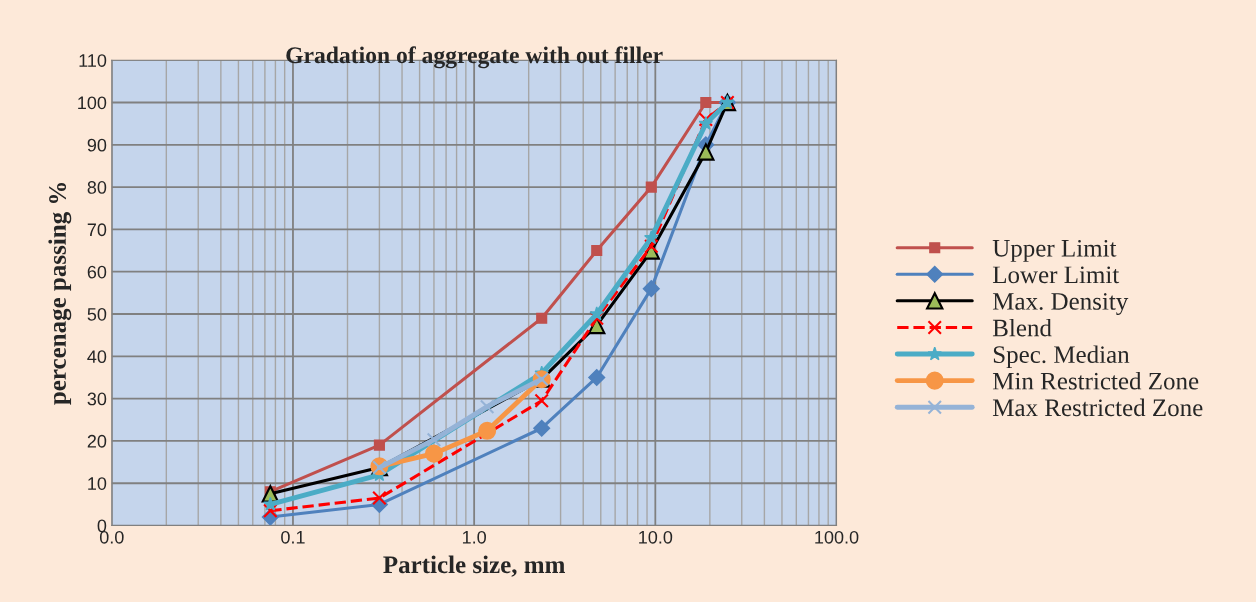 The width and height of the screenshot is (1256, 602). What do you see at coordinates (837, 537) in the screenshot?
I see `x-tick-label: 100.0` at bounding box center [837, 537].